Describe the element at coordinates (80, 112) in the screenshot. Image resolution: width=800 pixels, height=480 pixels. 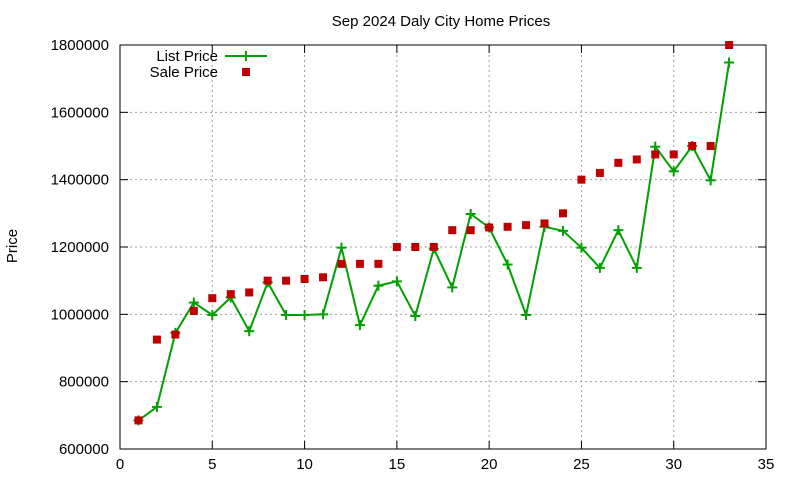
I see `y-tick-label: 1600000` at that location.